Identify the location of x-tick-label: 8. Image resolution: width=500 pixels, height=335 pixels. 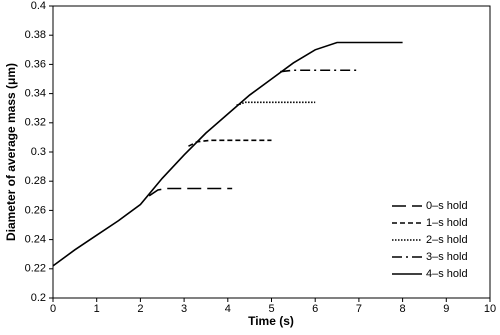
(403, 309).